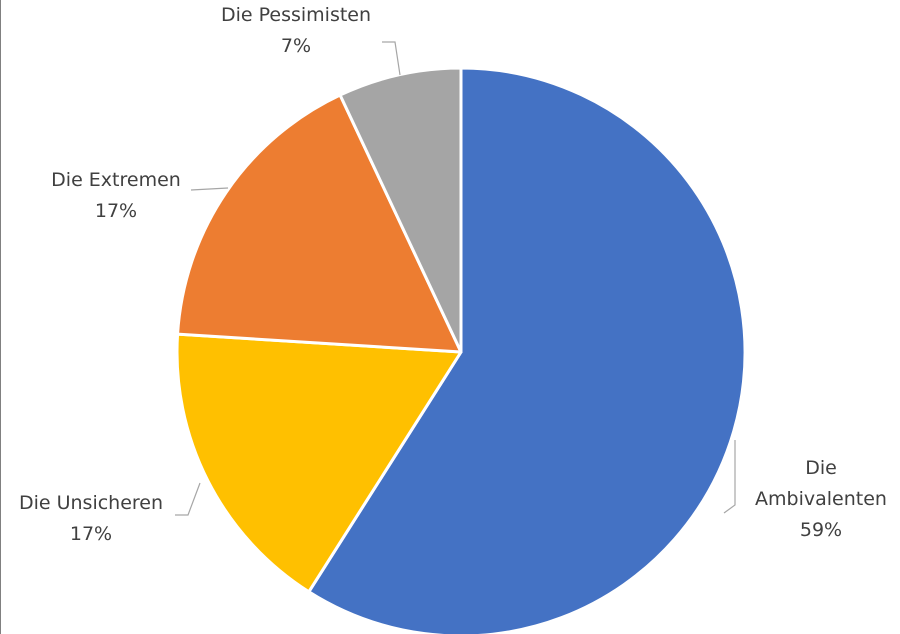 The image size is (900, 634). What do you see at coordinates (188, 499) in the screenshot?
I see `leader-line-die-unsicheren` at bounding box center [188, 499].